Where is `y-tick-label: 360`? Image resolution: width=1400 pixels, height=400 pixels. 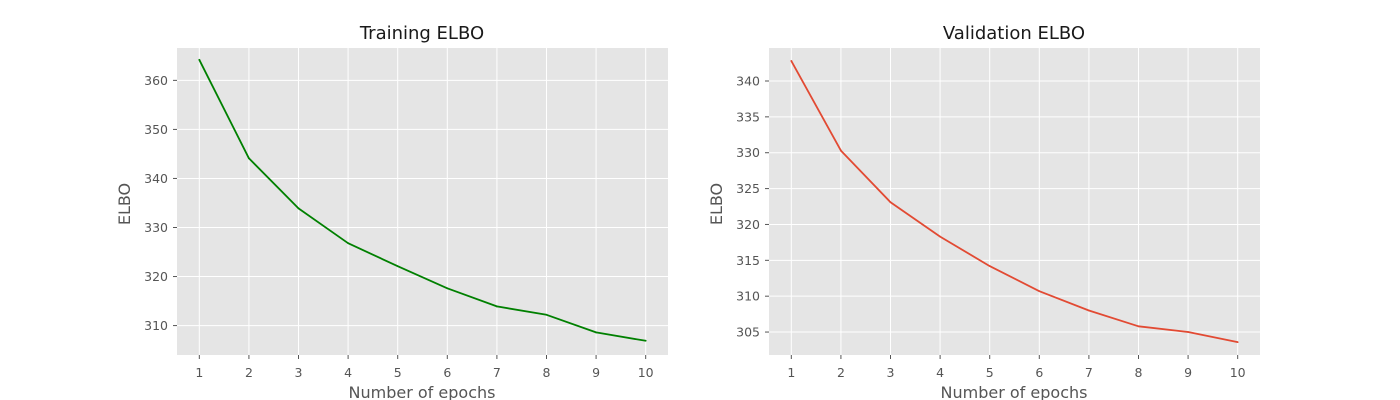 y-tick-label: 360 is located at coordinates (156, 80).